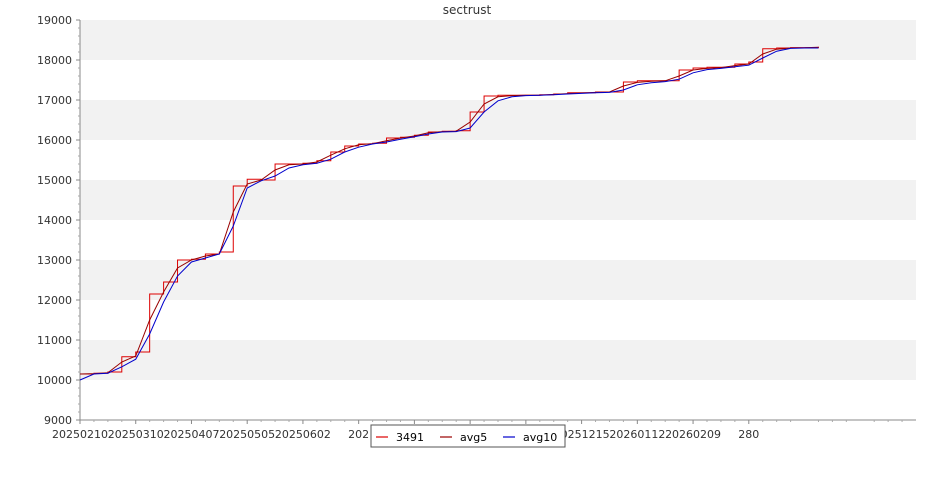 The height and width of the screenshot is (500, 935). What do you see at coordinates (358, 434) in the screenshot?
I see `x-tick-label: 202` at bounding box center [358, 434].